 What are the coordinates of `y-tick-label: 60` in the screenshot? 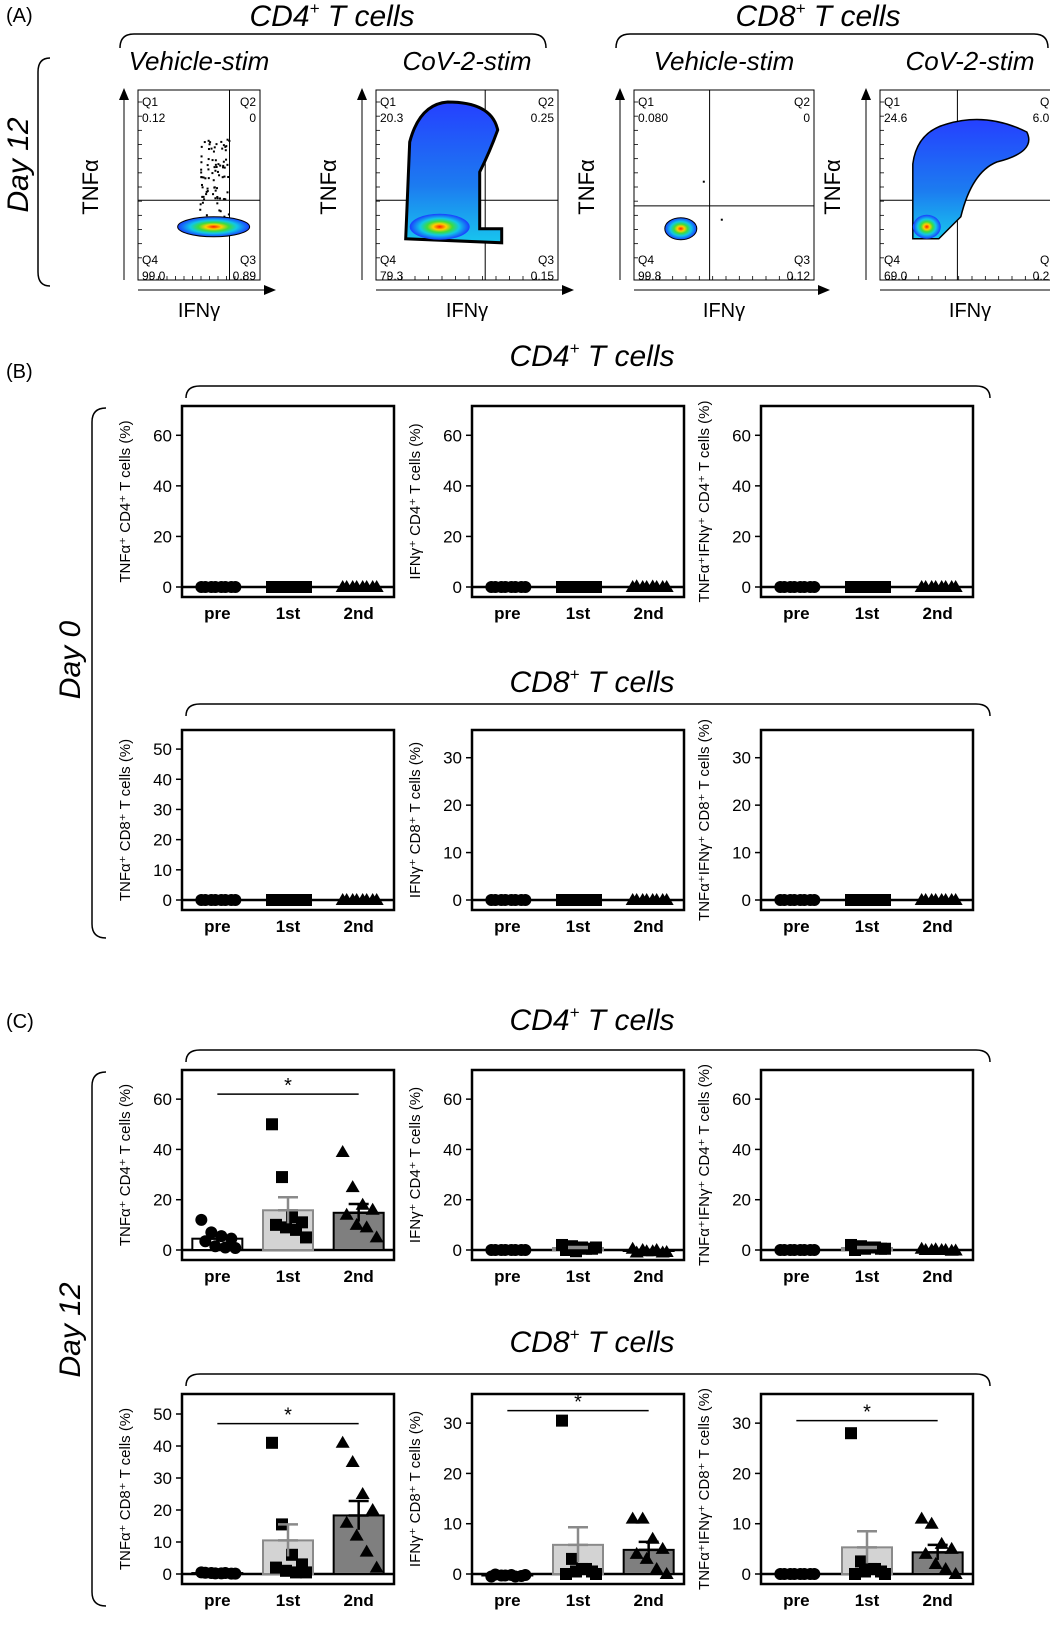 It's located at (162, 1099).